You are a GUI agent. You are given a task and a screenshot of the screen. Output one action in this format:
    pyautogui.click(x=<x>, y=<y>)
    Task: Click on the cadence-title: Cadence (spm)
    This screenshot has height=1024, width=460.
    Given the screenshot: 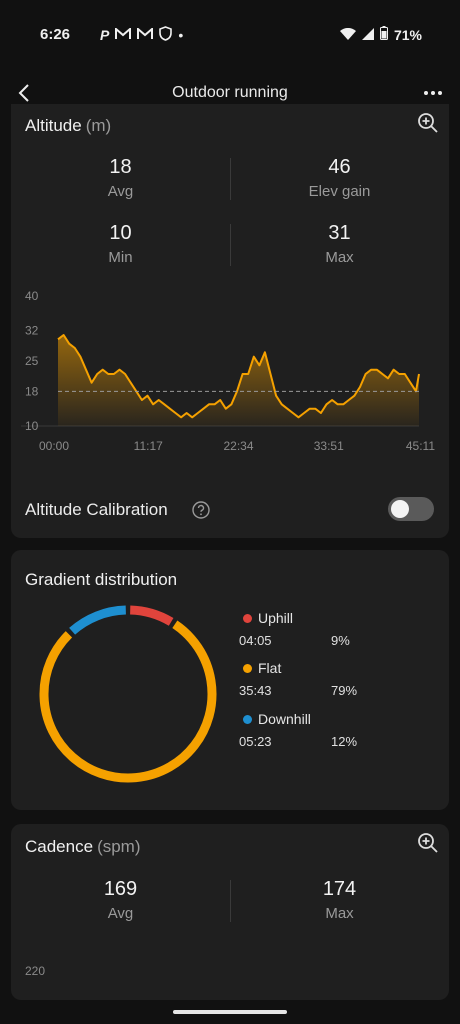 What is the action you would take?
    pyautogui.click(x=83, y=847)
    